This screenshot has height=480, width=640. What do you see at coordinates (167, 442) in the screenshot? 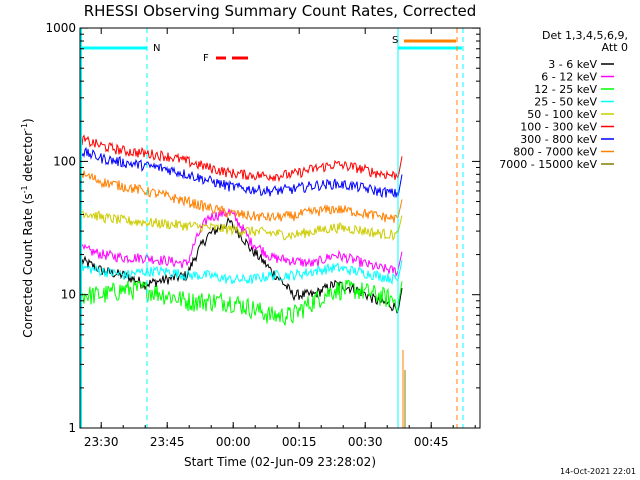
I see `x-tick-label: 23:45` at bounding box center [167, 442].